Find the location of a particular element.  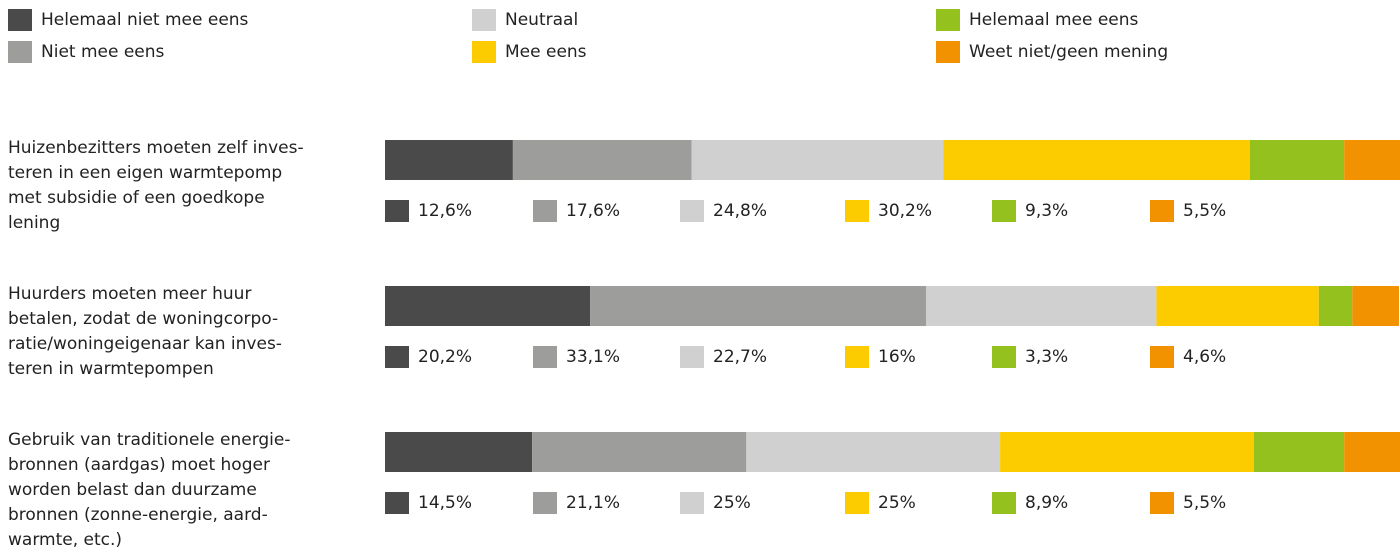

value-label: 3,3% is located at coordinates (1046, 357).